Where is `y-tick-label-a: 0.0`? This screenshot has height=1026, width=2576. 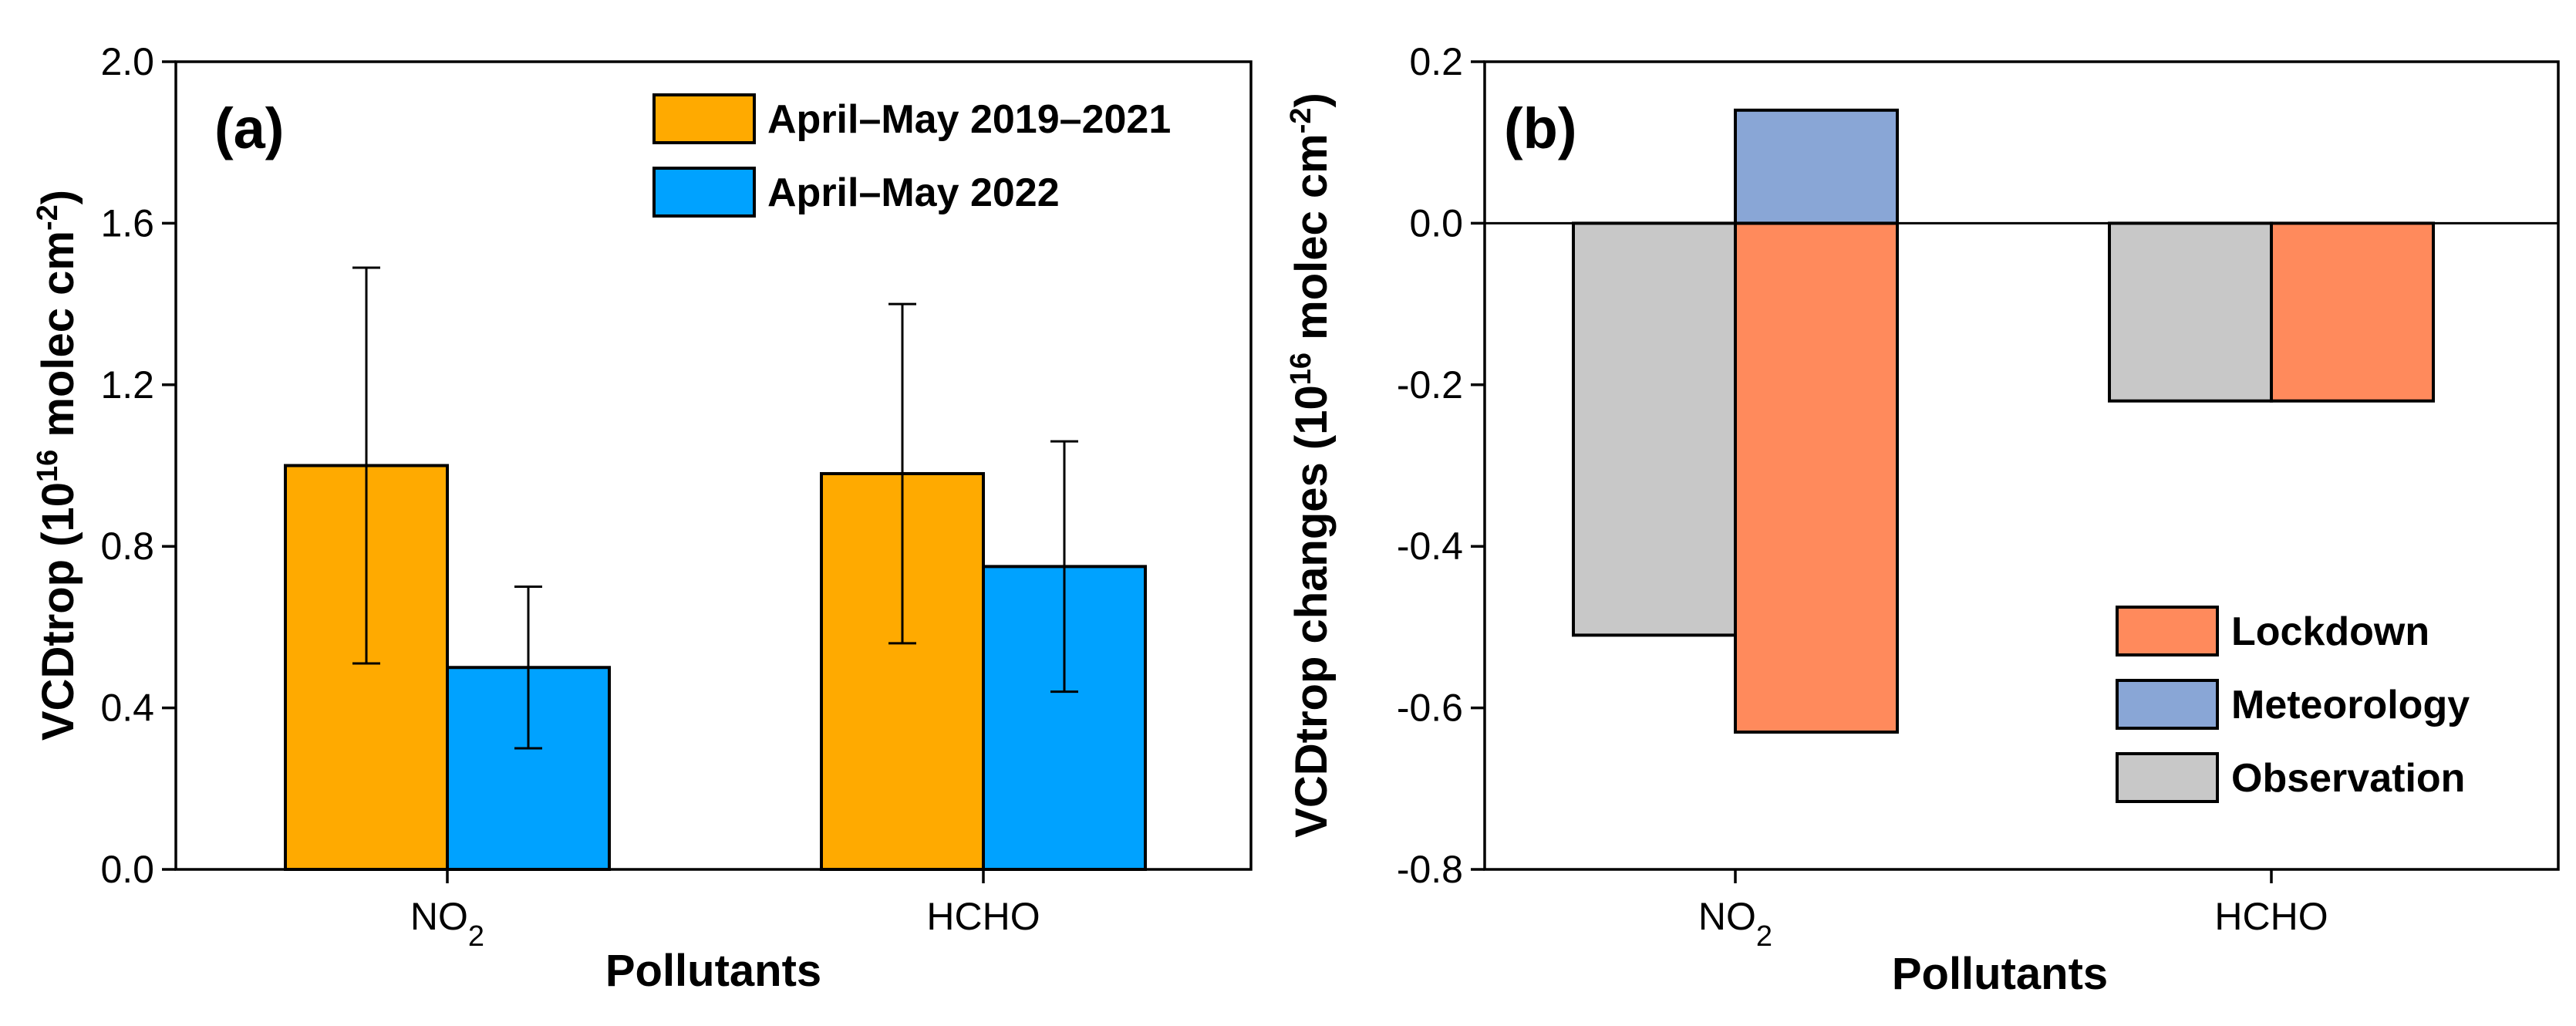 y-tick-label-a: 0.0 is located at coordinates (127, 869).